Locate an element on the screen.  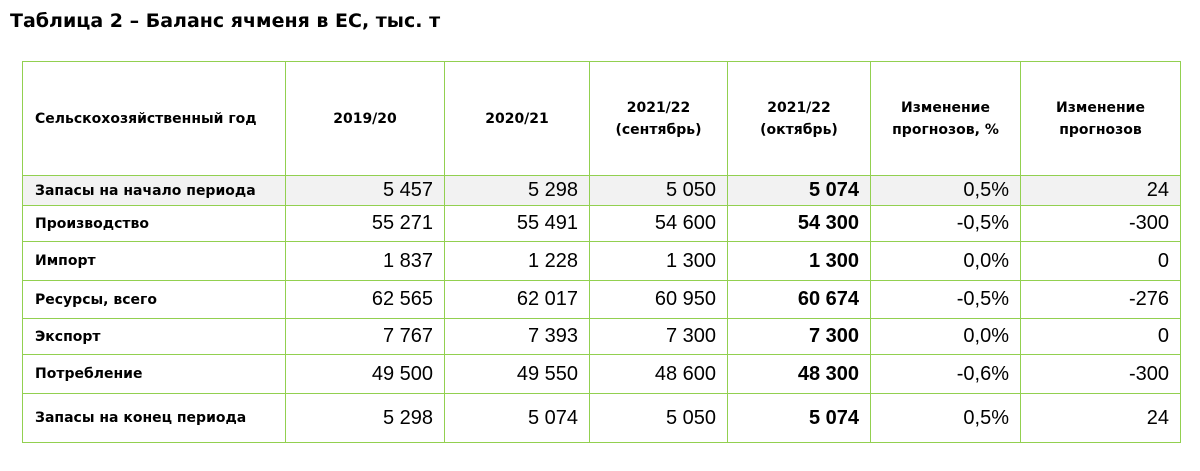
column-header-forecast-change: Изменение прогнозов is located at coordinates (1100, 118).